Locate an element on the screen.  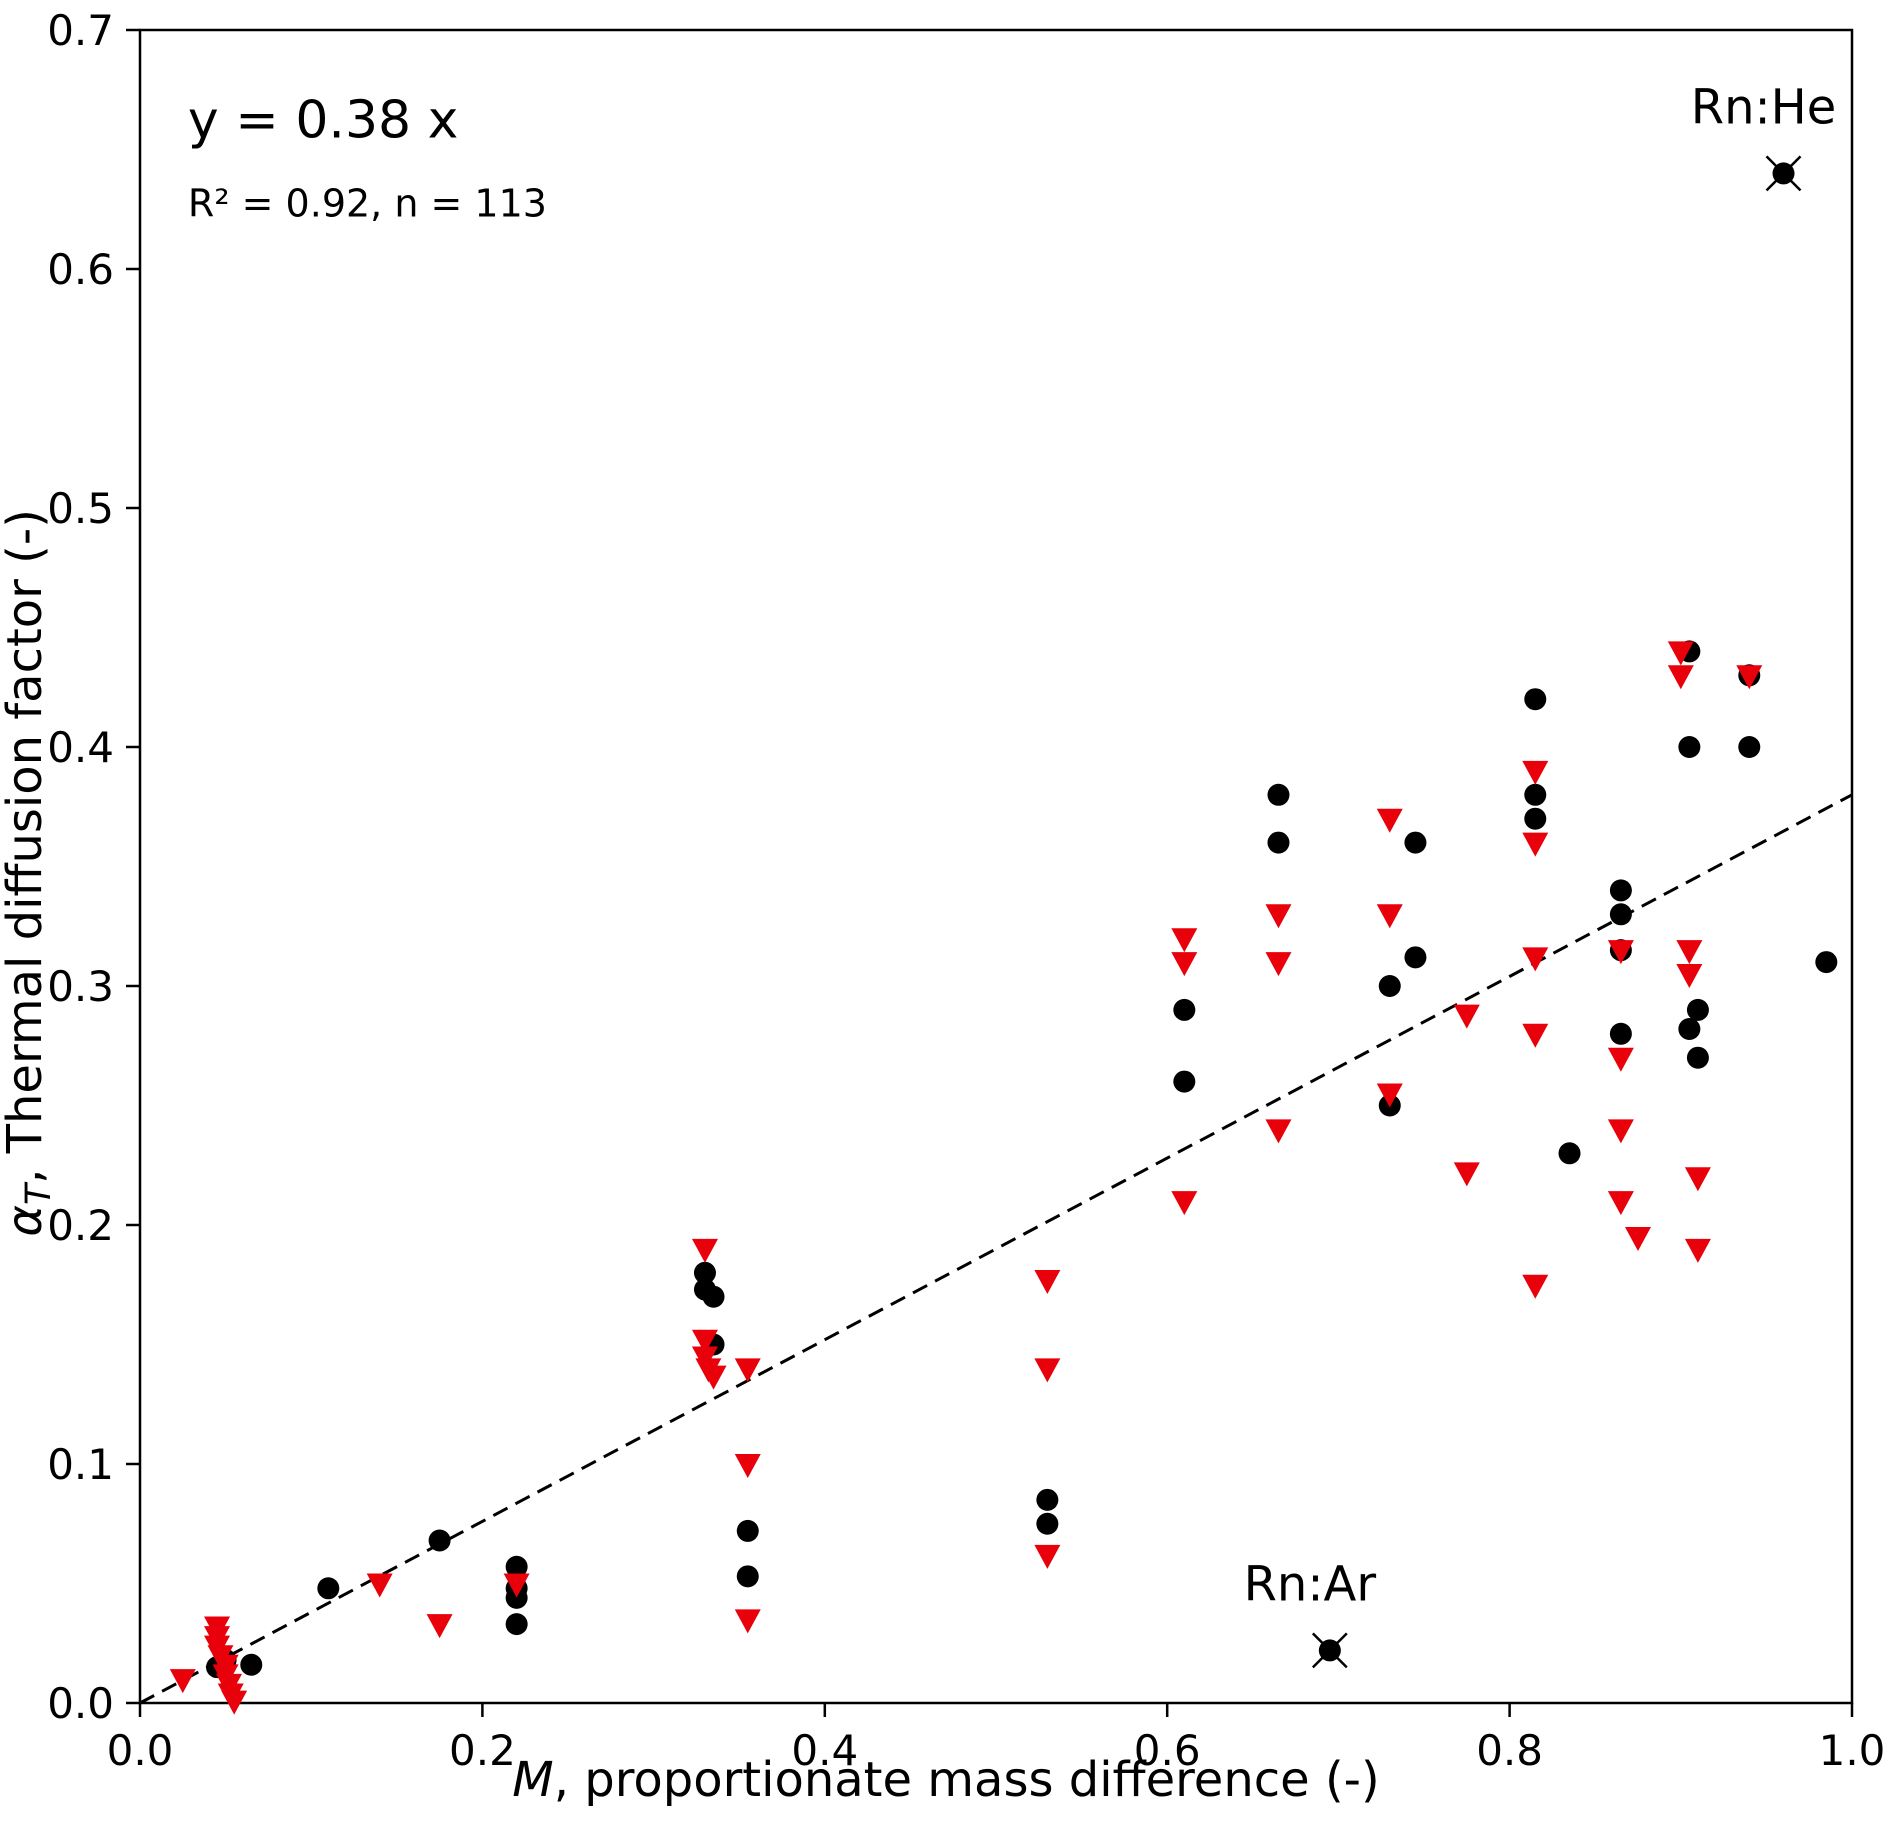
y-axis-label-symbol: α is located at coordinates (27, 1220).